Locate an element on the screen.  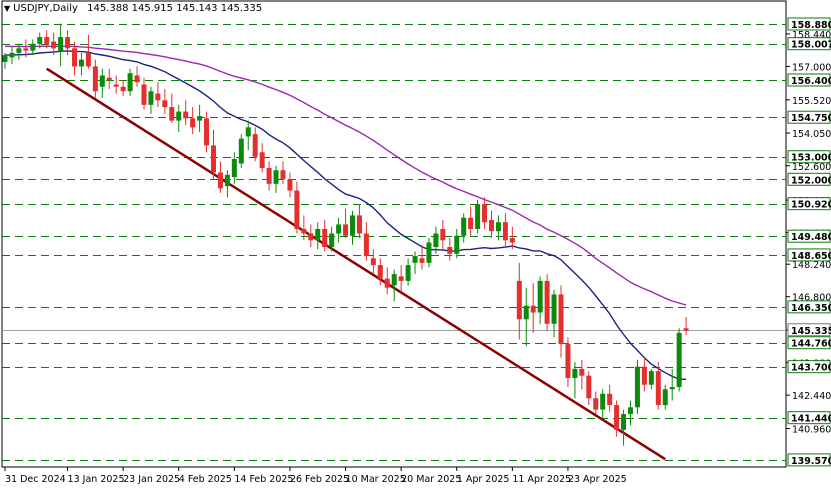
level-price-label: 149.480 is located at coordinates (811, 237).